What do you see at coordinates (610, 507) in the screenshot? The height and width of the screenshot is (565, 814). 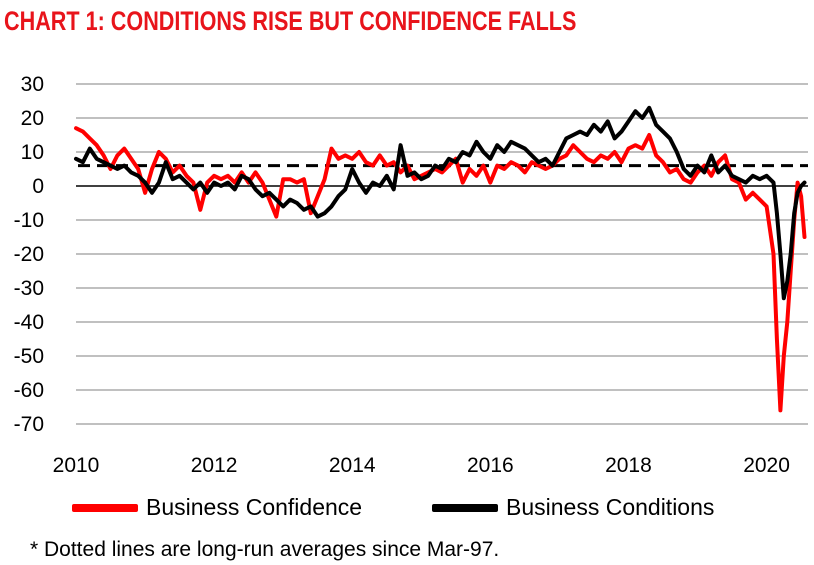 I see `legend-label-conditions: Business Conditions` at bounding box center [610, 507].